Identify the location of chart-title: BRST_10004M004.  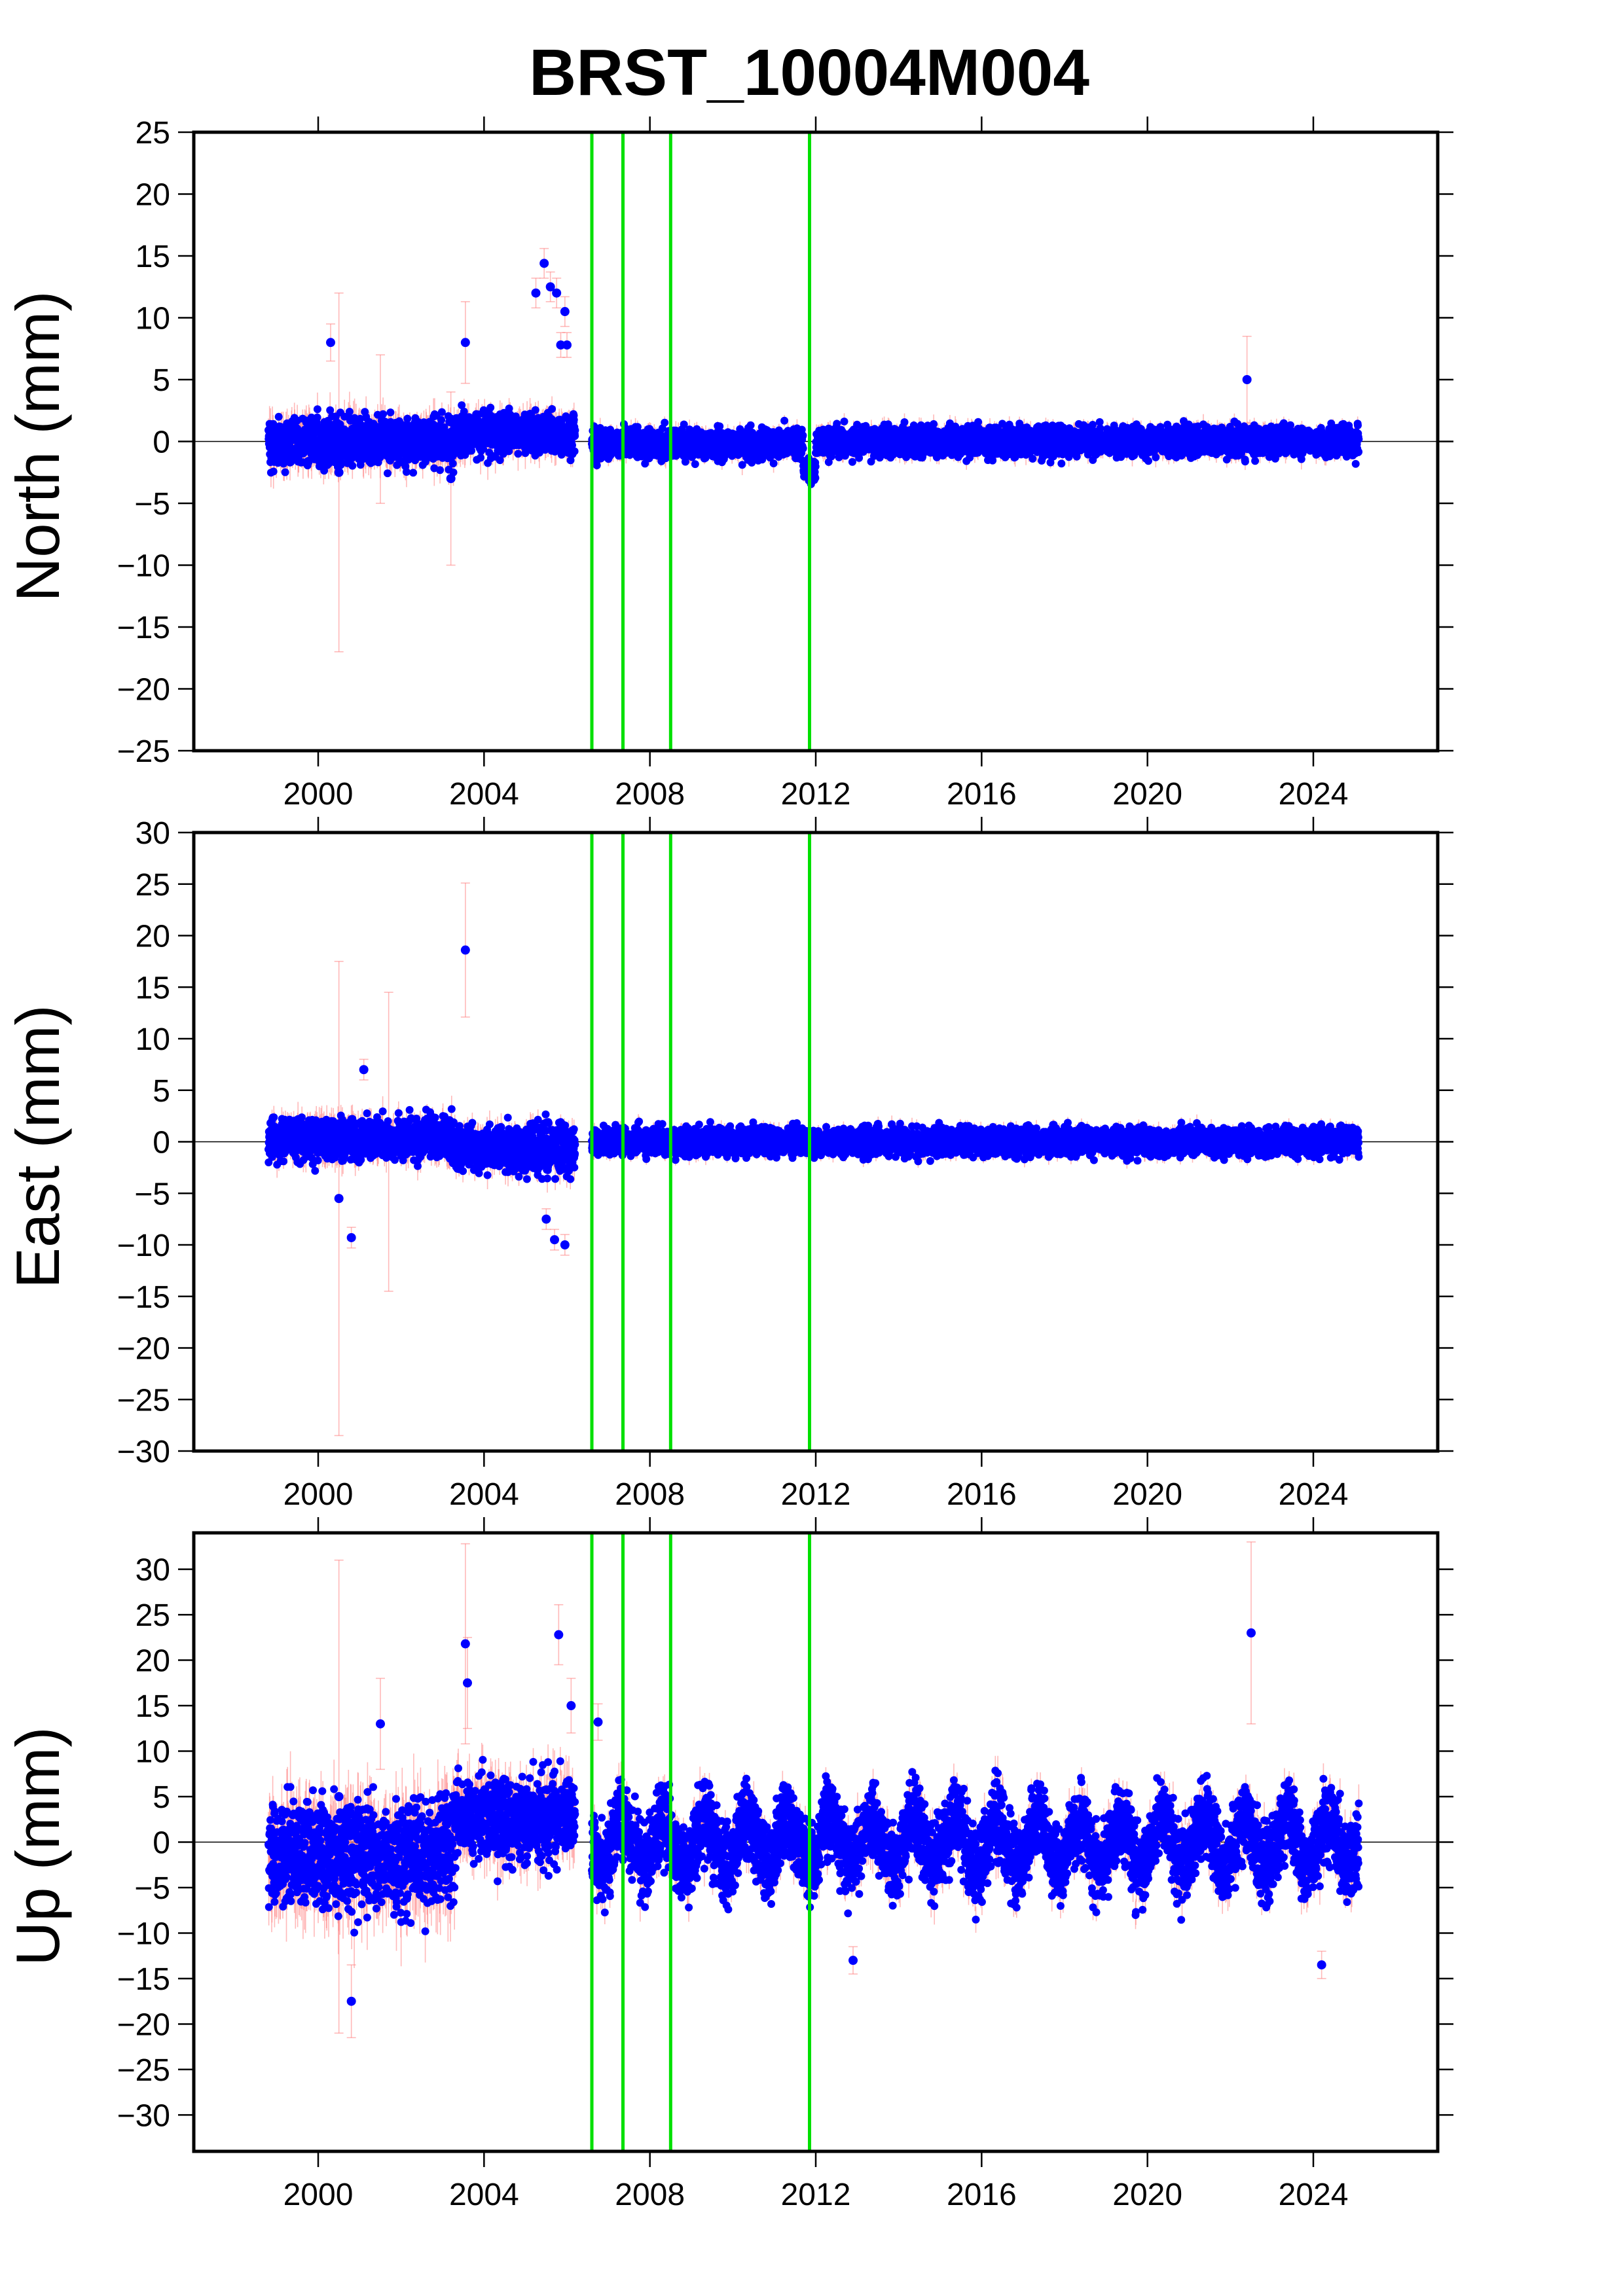
(809, 72).